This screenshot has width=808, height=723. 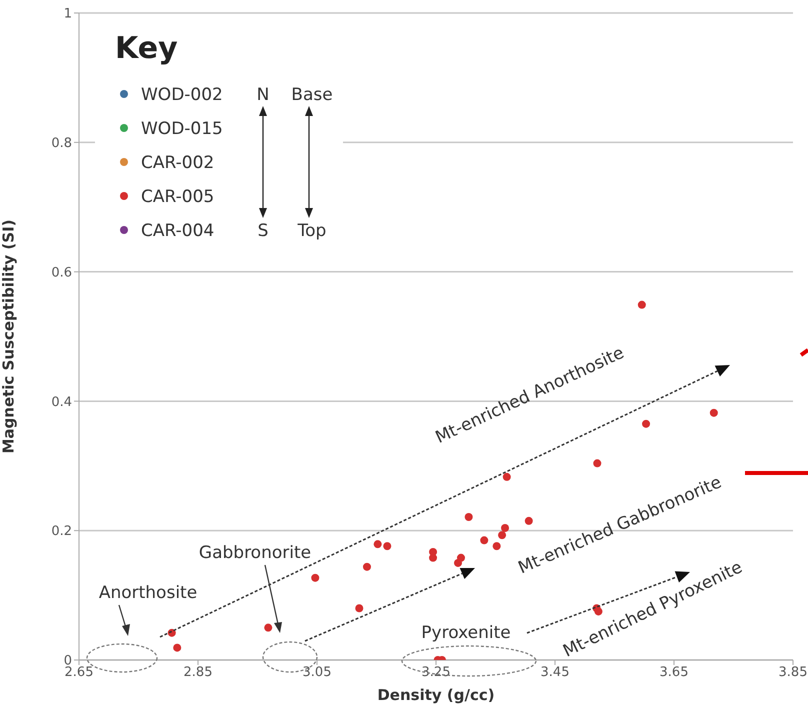 I want to click on legend-label: CAR-002, so click(x=177, y=163).